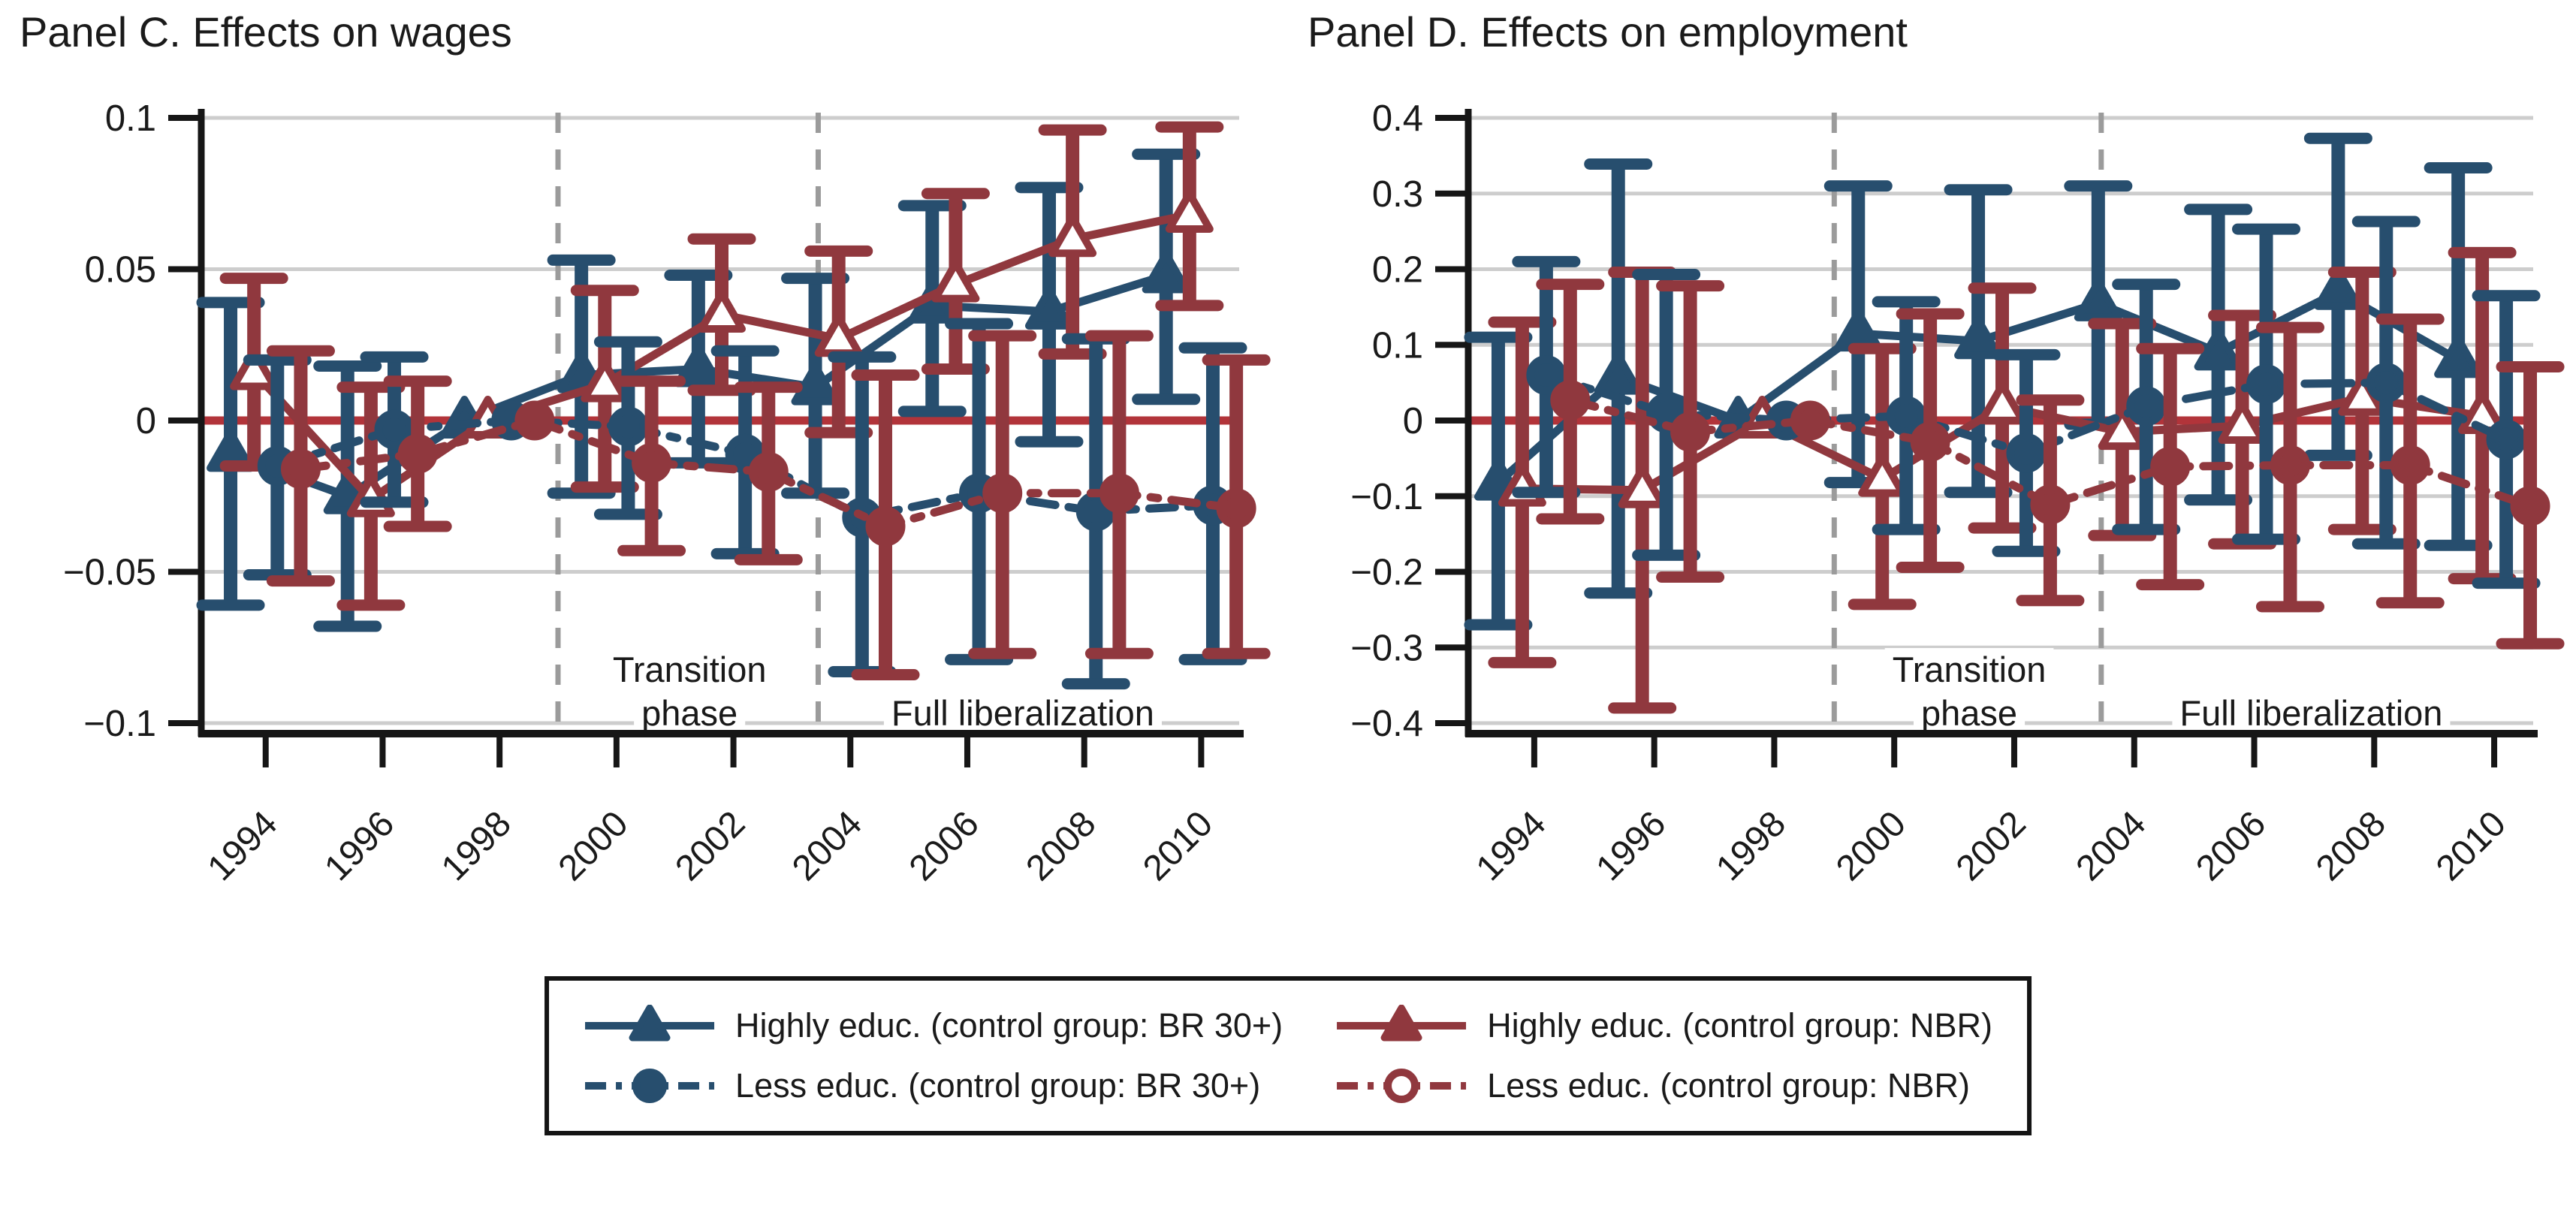 This screenshot has width=2576, height=1224. What do you see at coordinates (121, 270) in the screenshot?
I see `y-tick-label: 0.05` at bounding box center [121, 270].